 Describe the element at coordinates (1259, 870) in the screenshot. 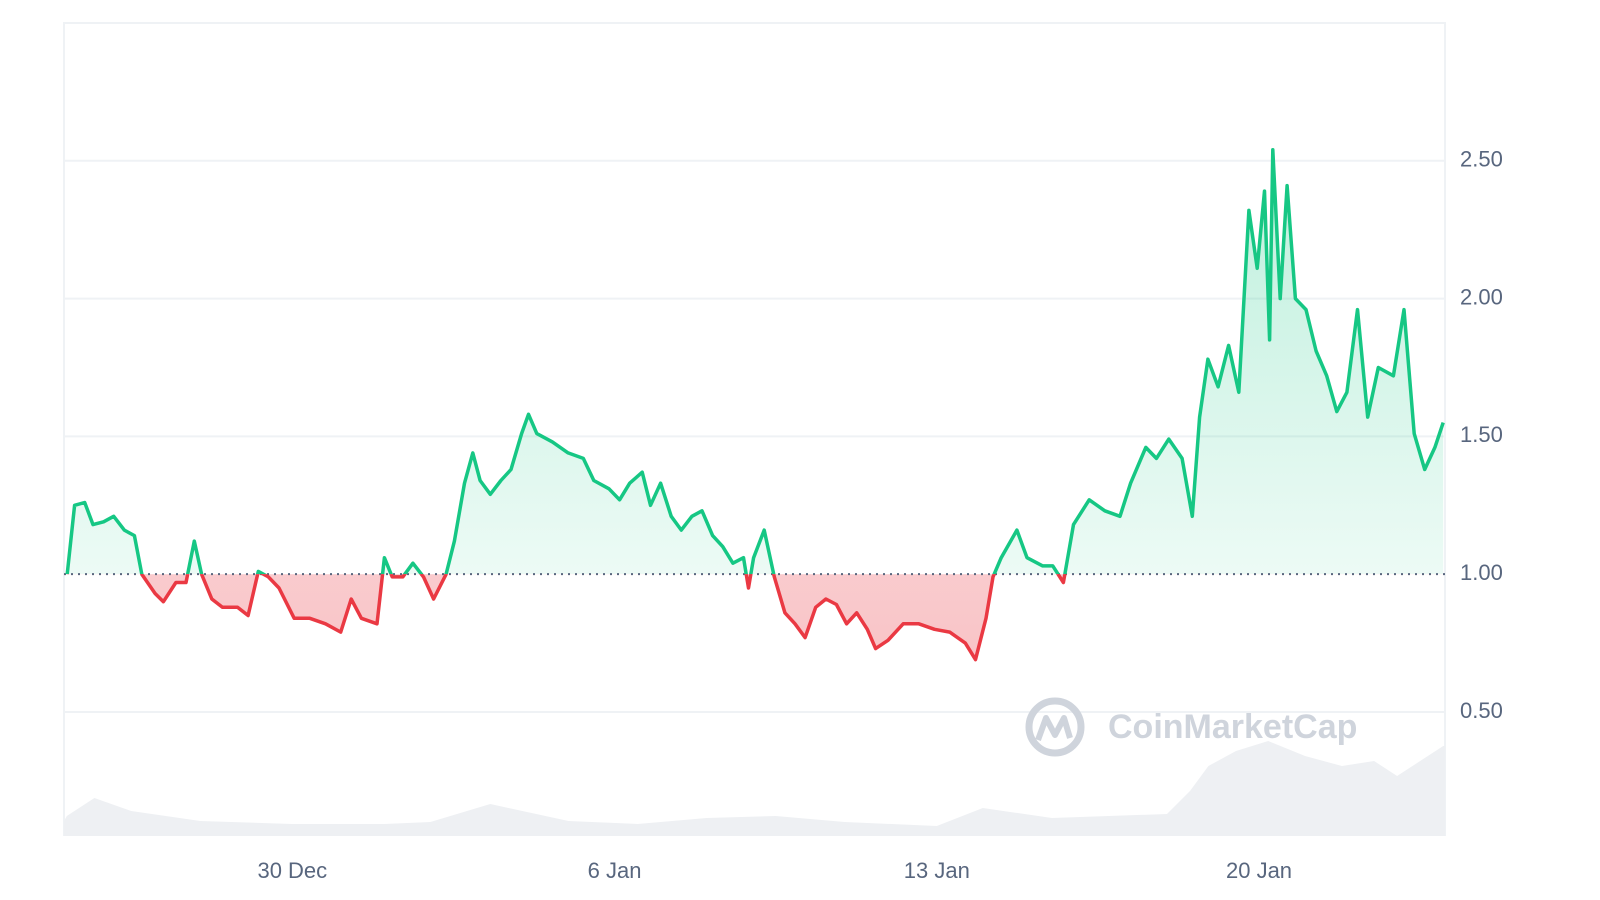

I see `x-tick-label: 20 Jan` at that location.